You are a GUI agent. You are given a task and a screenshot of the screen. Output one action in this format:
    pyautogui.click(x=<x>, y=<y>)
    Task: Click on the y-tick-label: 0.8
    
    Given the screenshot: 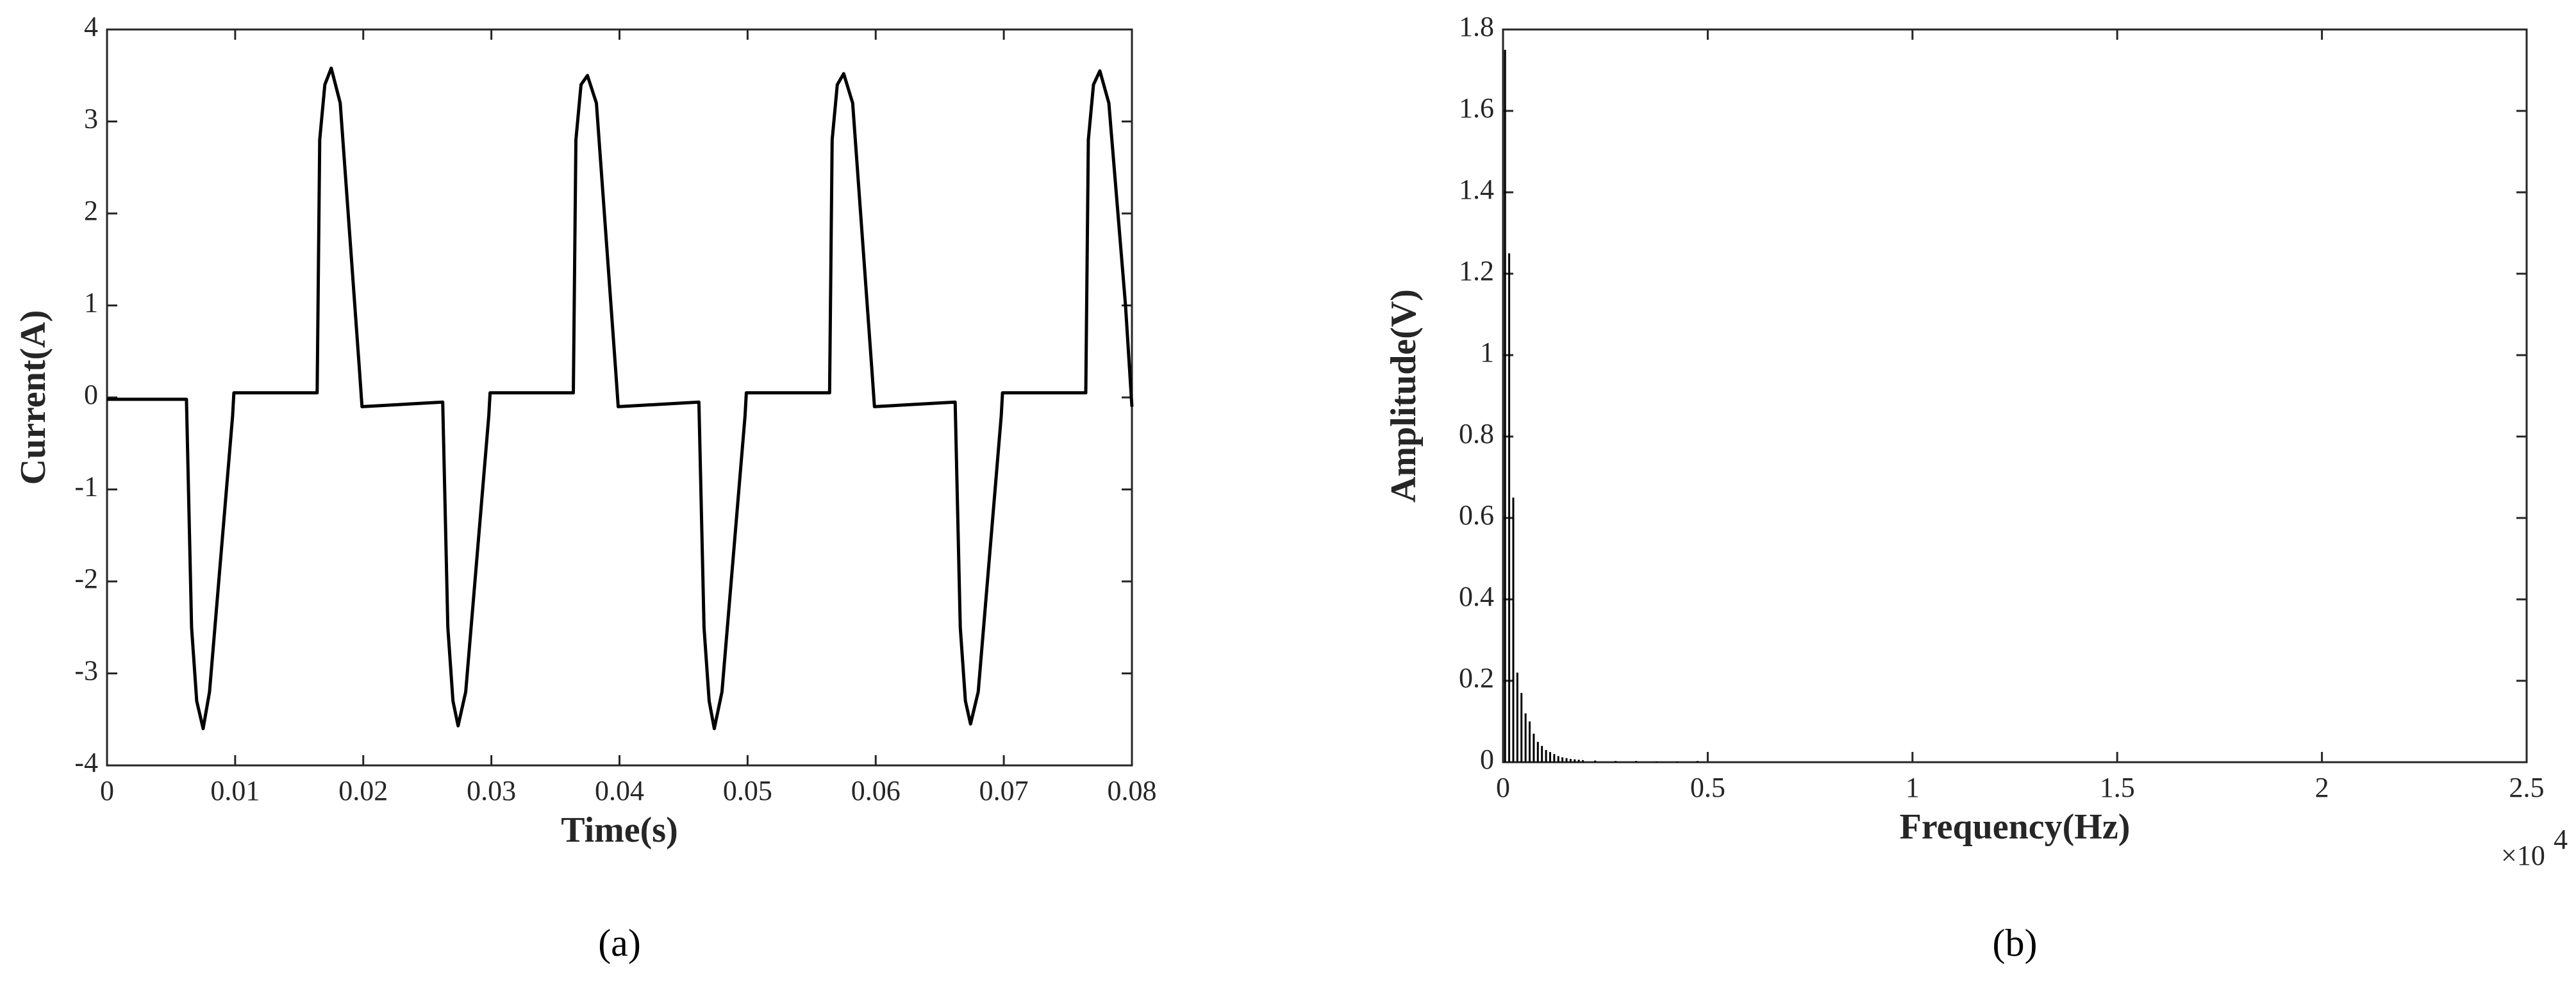 What is the action you would take?
    pyautogui.click(x=1477, y=434)
    